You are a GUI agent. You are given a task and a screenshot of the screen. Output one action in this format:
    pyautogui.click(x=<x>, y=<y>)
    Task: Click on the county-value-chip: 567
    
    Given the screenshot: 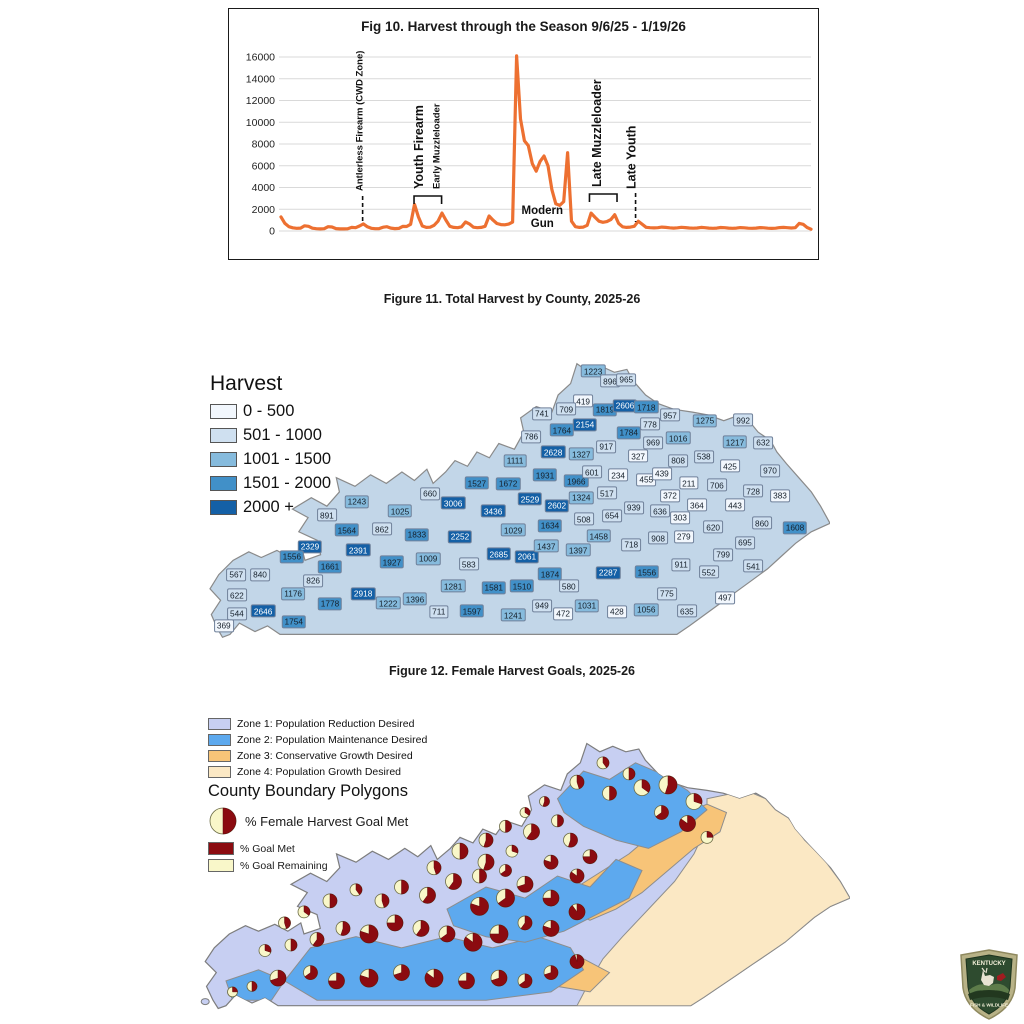 What is the action you would take?
    pyautogui.click(x=236, y=575)
    